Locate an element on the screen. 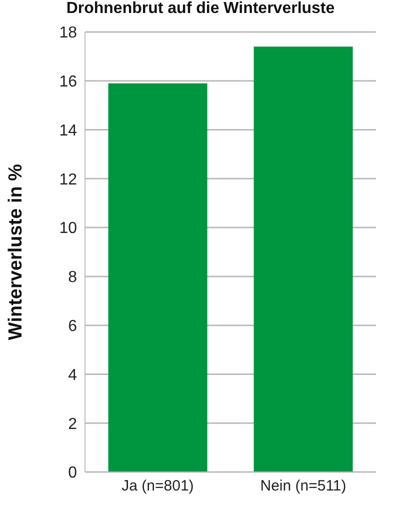  y-tick-label: 18 is located at coordinates (68, 33).